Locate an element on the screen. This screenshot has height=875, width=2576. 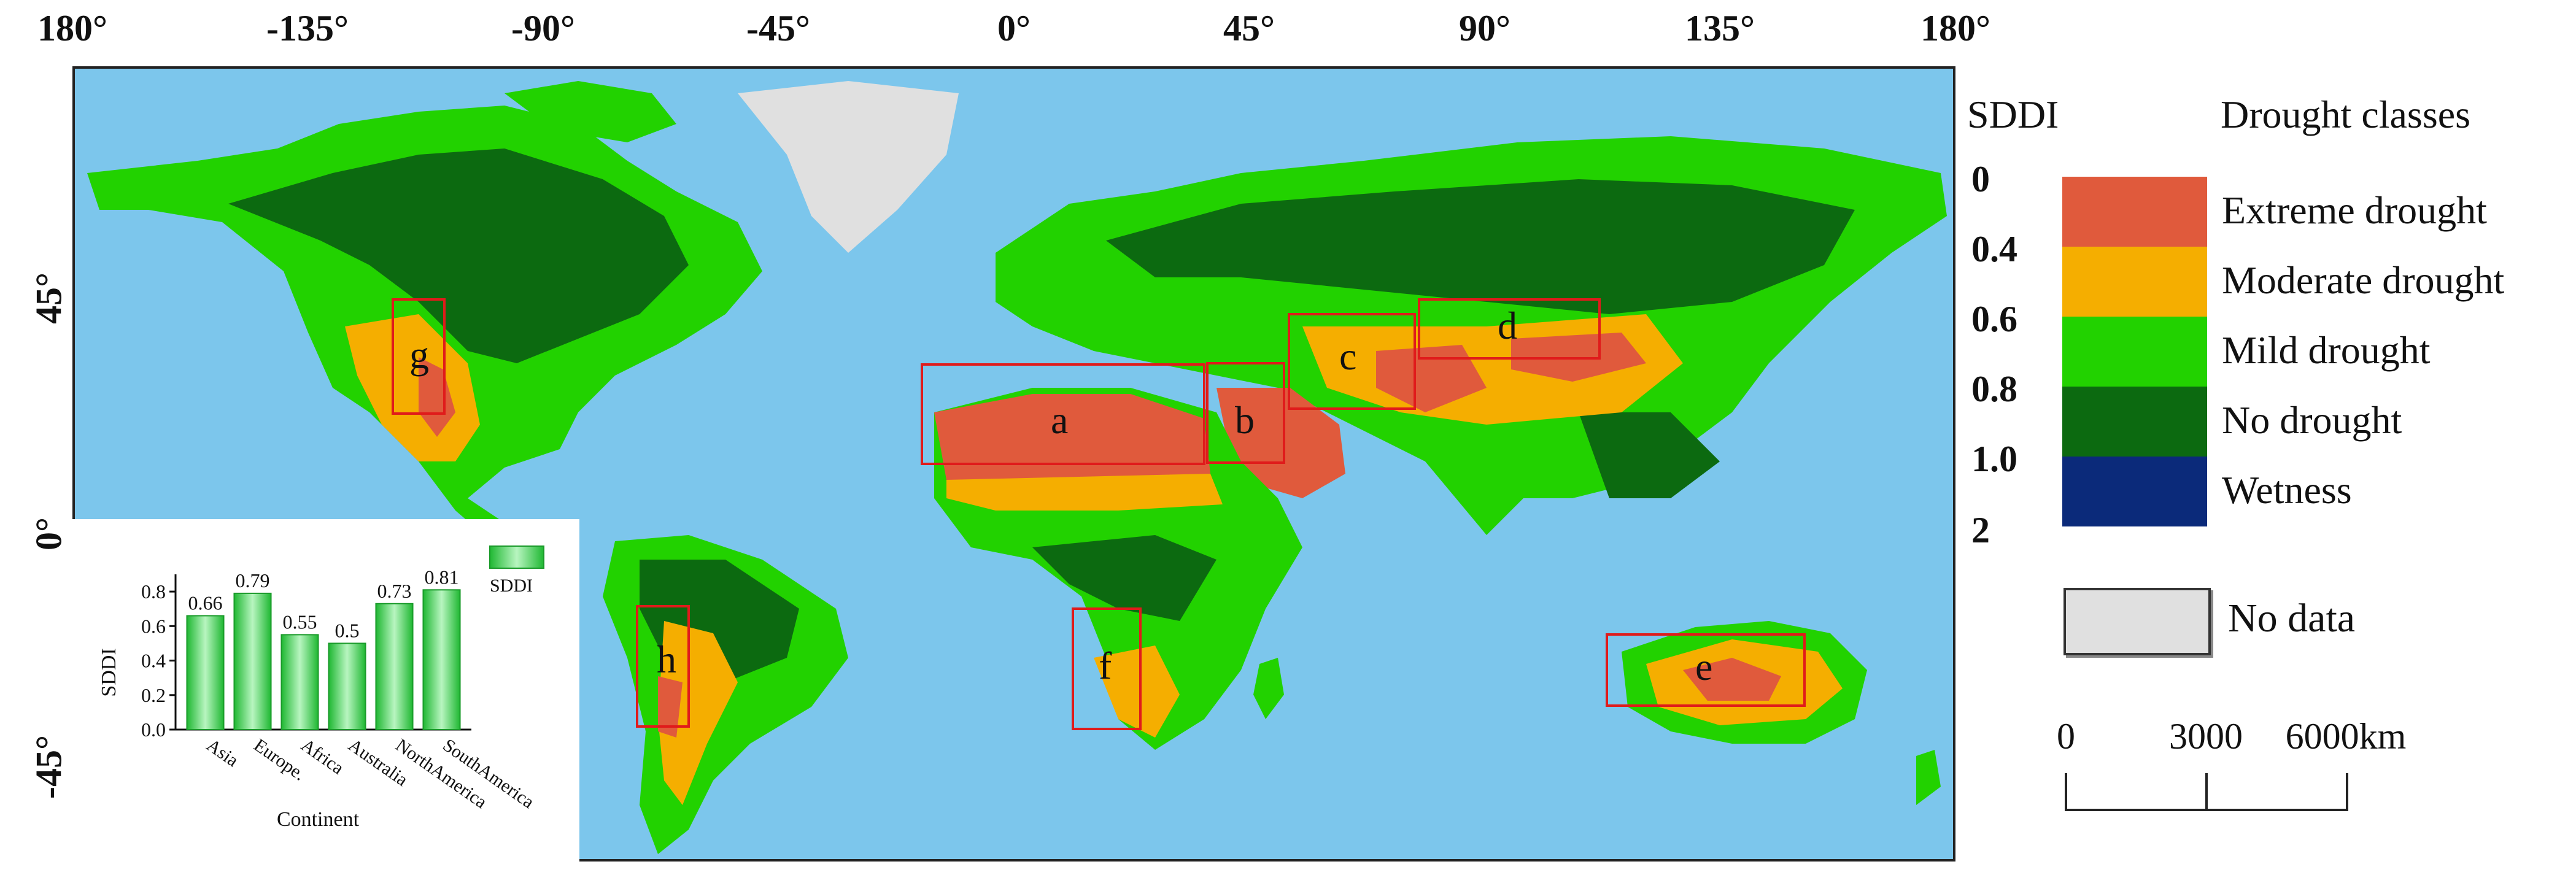
scale-bar is located at coordinates (2206, 792).